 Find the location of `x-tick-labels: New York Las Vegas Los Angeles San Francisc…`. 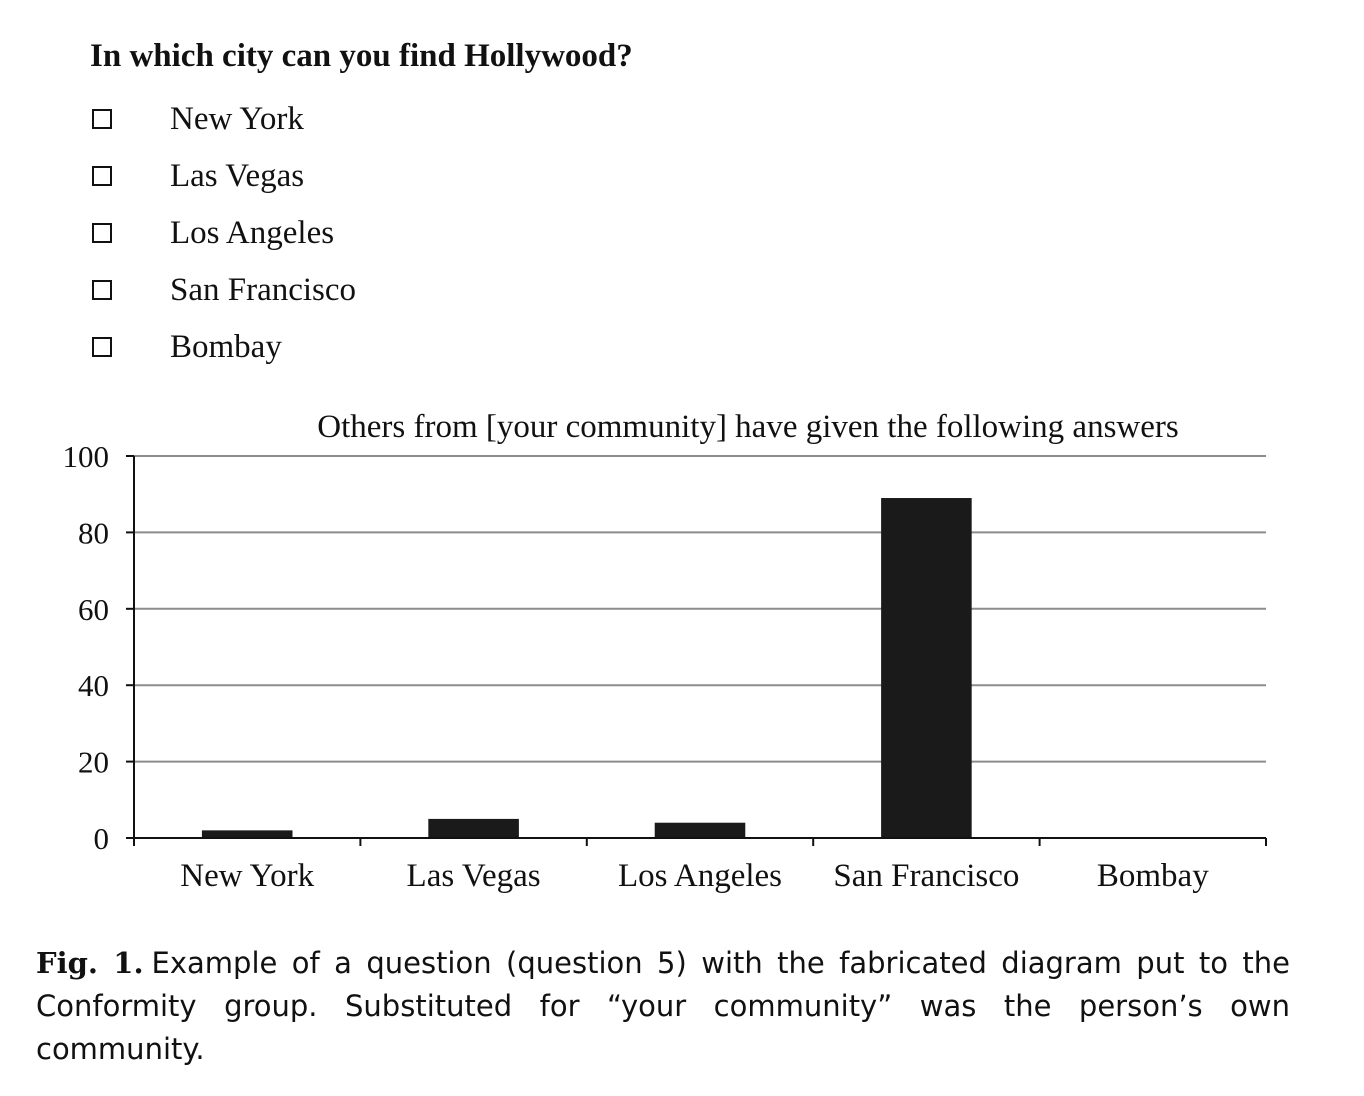

x-tick-labels: New York Las Vegas Los Angeles San Francisc… is located at coordinates (694, 876).